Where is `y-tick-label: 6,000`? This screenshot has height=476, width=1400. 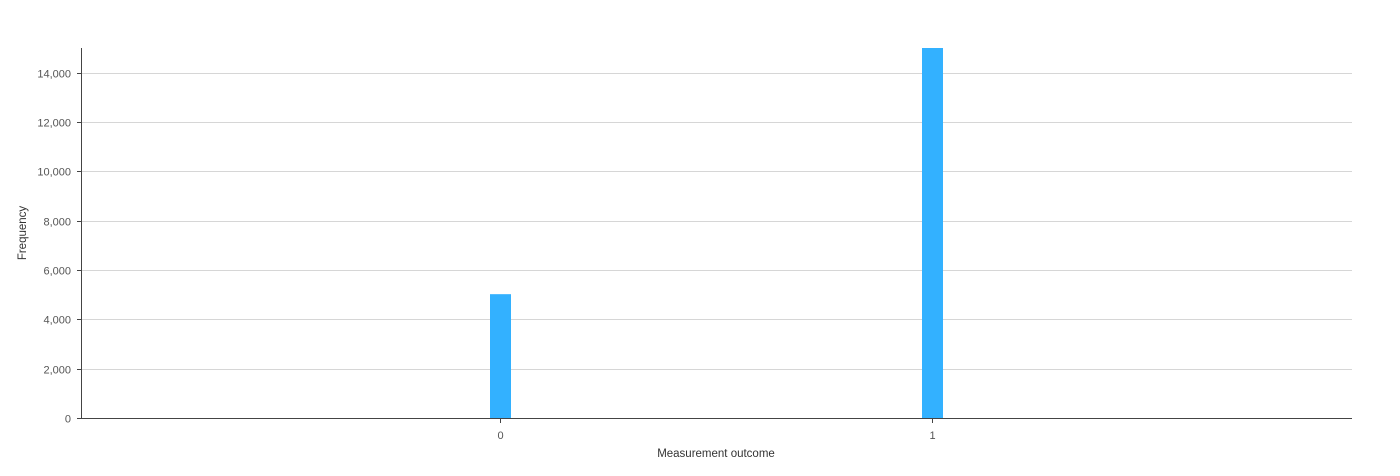 y-tick-label: 6,000 is located at coordinates (57, 272).